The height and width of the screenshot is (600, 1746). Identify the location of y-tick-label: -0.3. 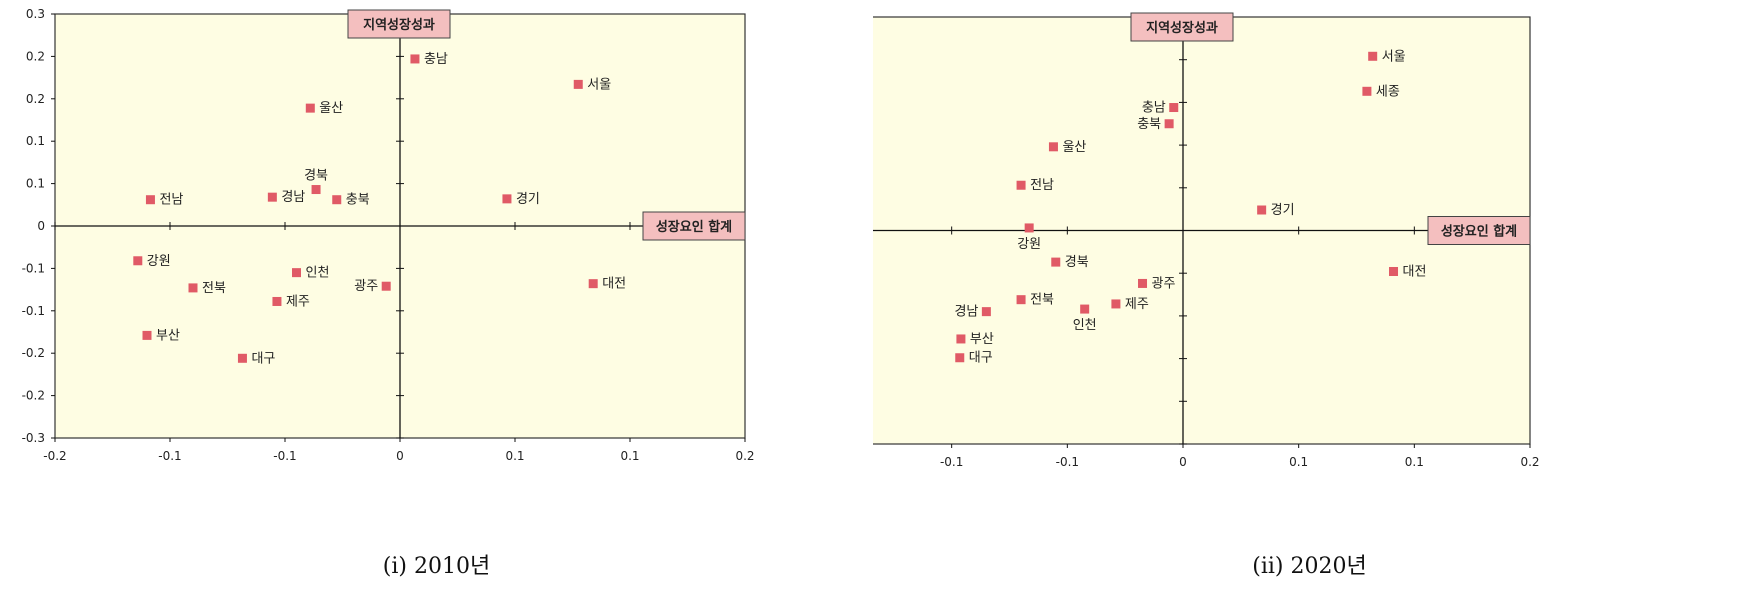
(33, 438).